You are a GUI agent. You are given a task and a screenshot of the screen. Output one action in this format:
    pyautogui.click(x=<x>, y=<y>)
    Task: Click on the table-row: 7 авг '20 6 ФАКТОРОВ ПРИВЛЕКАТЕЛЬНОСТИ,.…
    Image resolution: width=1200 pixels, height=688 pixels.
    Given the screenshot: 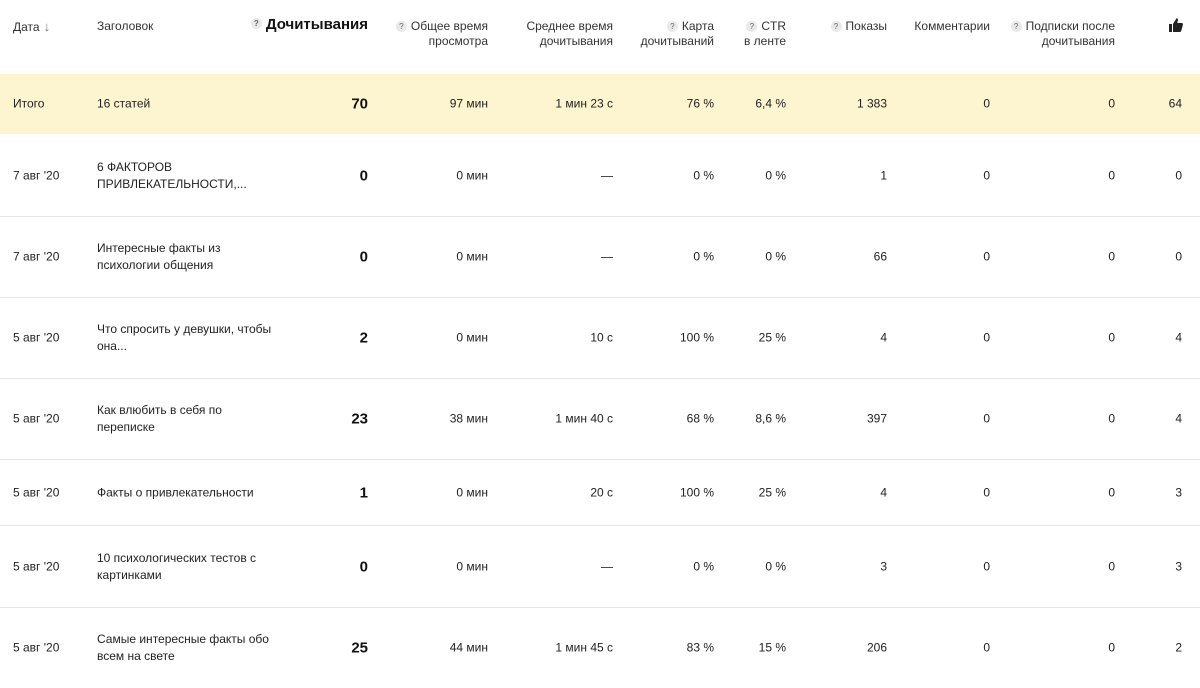 What is the action you would take?
    pyautogui.click(x=600, y=176)
    